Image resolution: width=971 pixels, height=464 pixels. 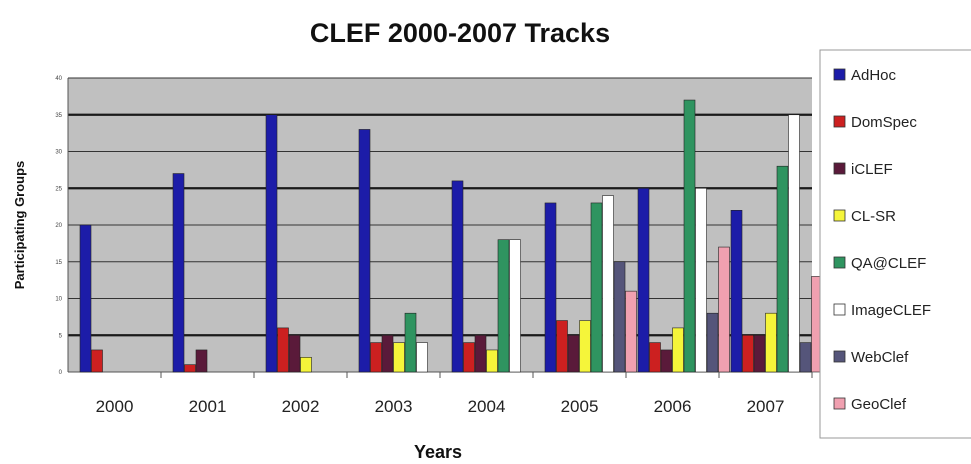 I want to click on x-tick-label: 2004, so click(x=487, y=406).